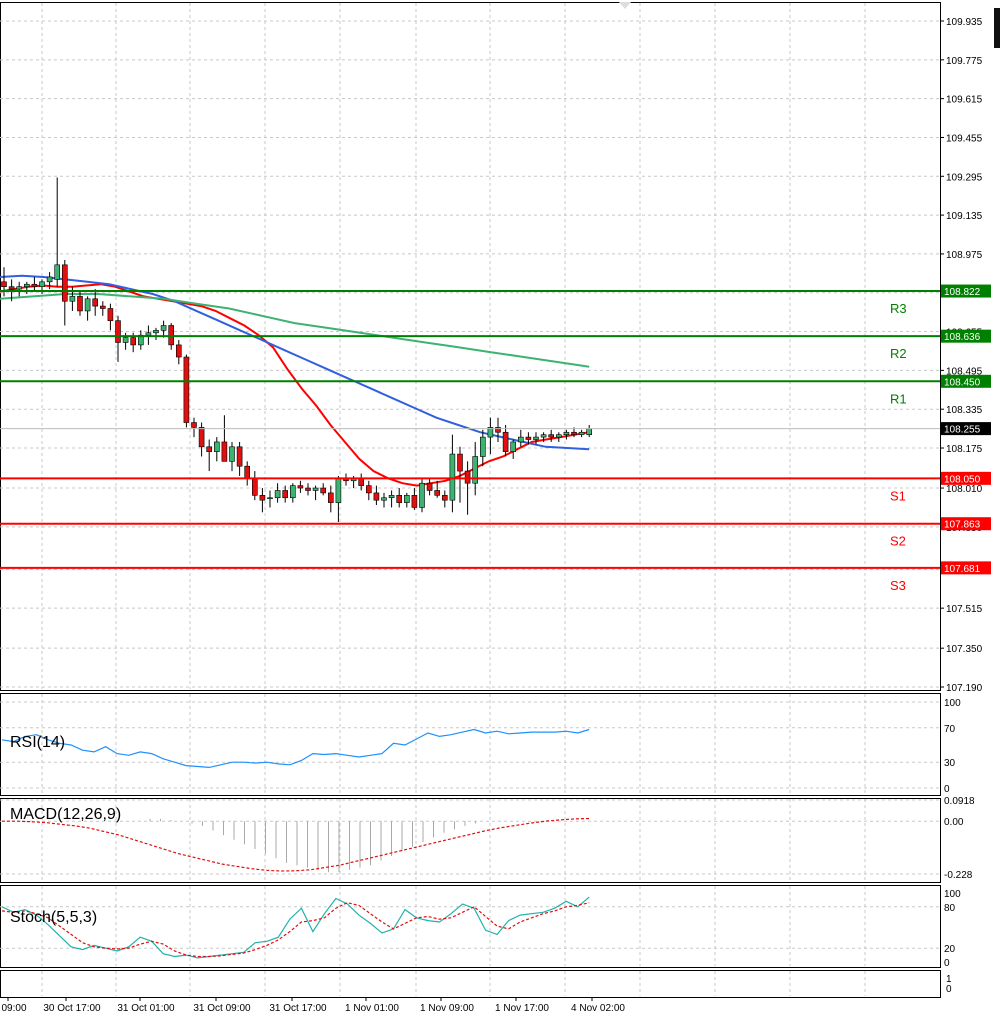  What do you see at coordinates (447, 1008) in the screenshot?
I see `x-tick-label: 1 Nov 09:00` at bounding box center [447, 1008].